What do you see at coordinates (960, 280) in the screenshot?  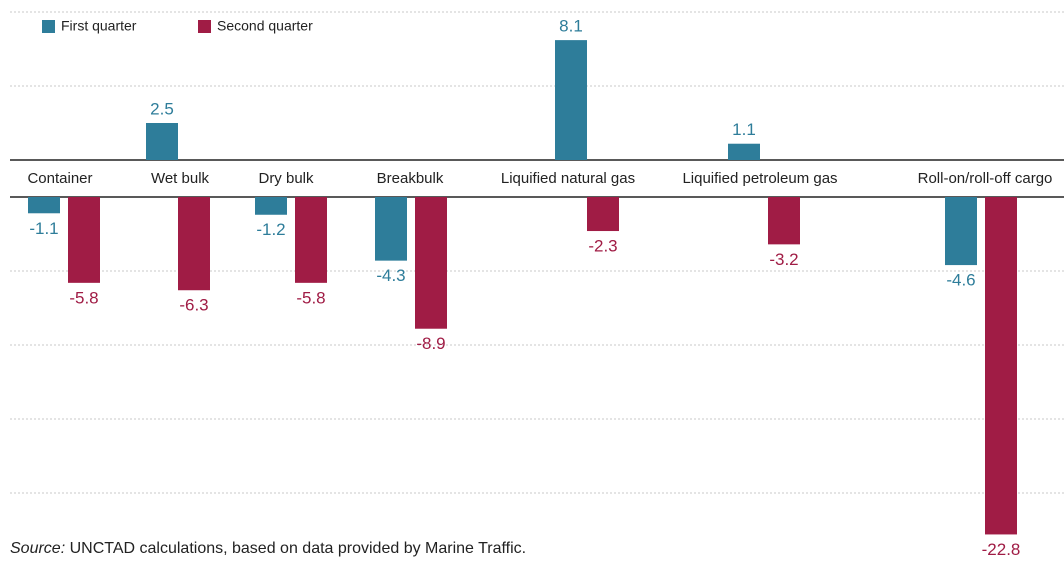 I see `value-label: -4.6` at bounding box center [960, 280].